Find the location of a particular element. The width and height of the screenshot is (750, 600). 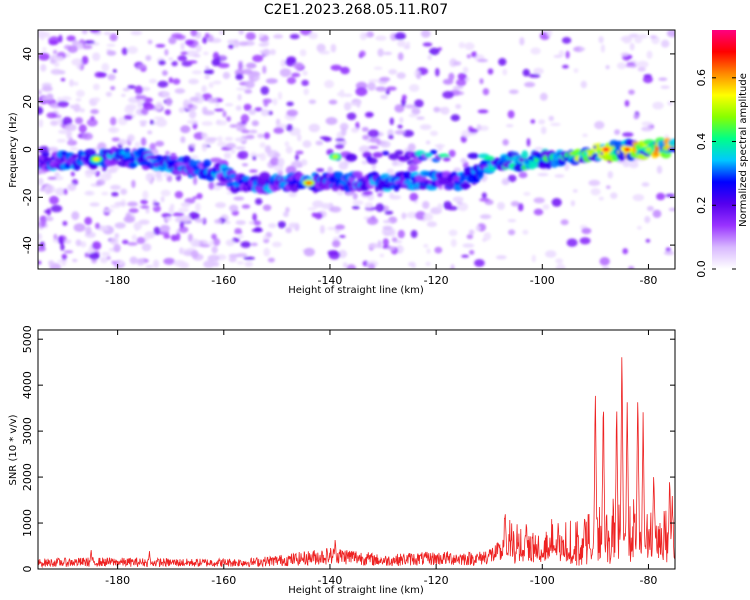

x-tick-label: -160 is located at coordinates (223, 580).